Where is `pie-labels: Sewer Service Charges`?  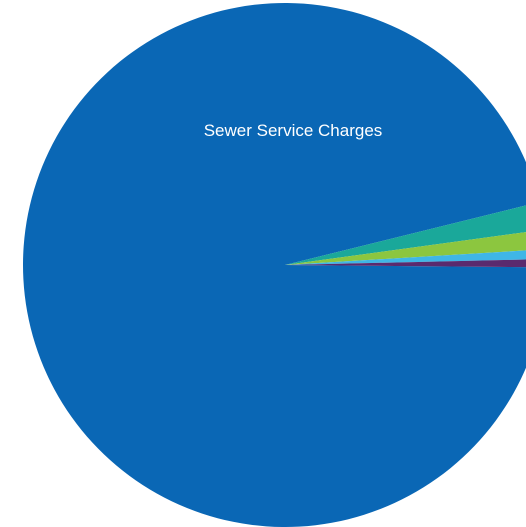
pie-labels: Sewer Service Charges is located at coordinates (293, 130).